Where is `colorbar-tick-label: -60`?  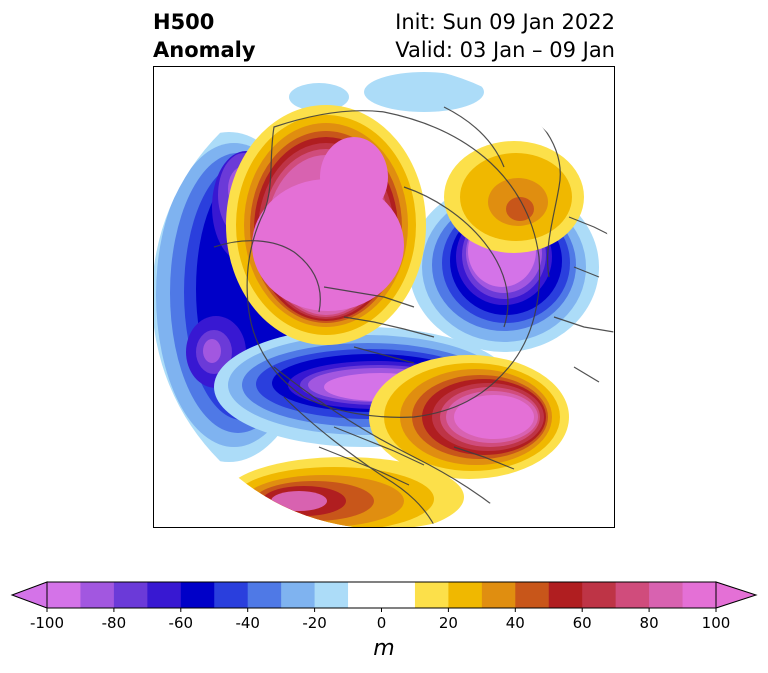 colorbar-tick-label: -60 is located at coordinates (181, 623).